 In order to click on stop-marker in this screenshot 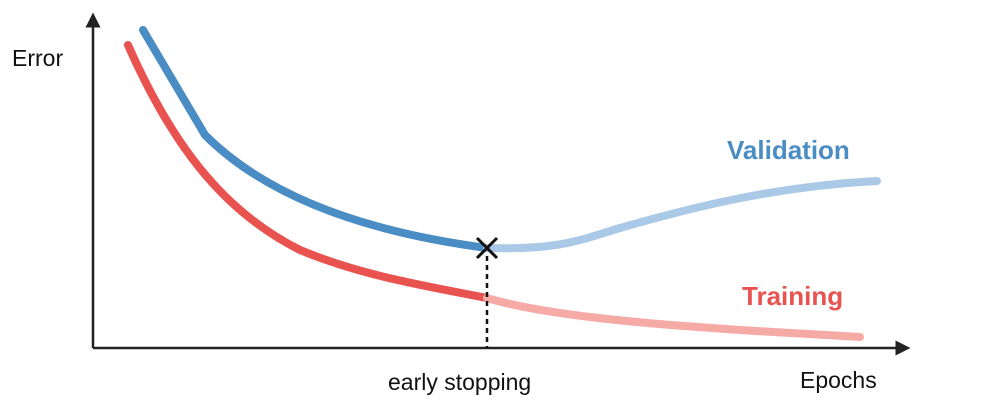, I will do `click(487, 248)`.